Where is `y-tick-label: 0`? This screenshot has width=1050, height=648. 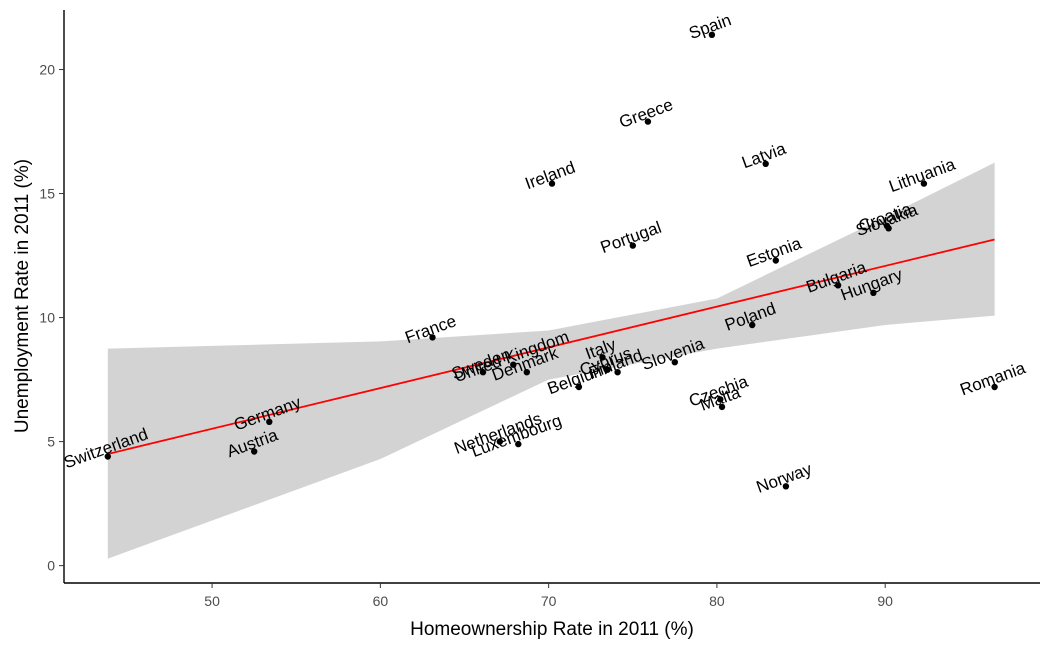 y-tick-label: 0 is located at coordinates (51, 566).